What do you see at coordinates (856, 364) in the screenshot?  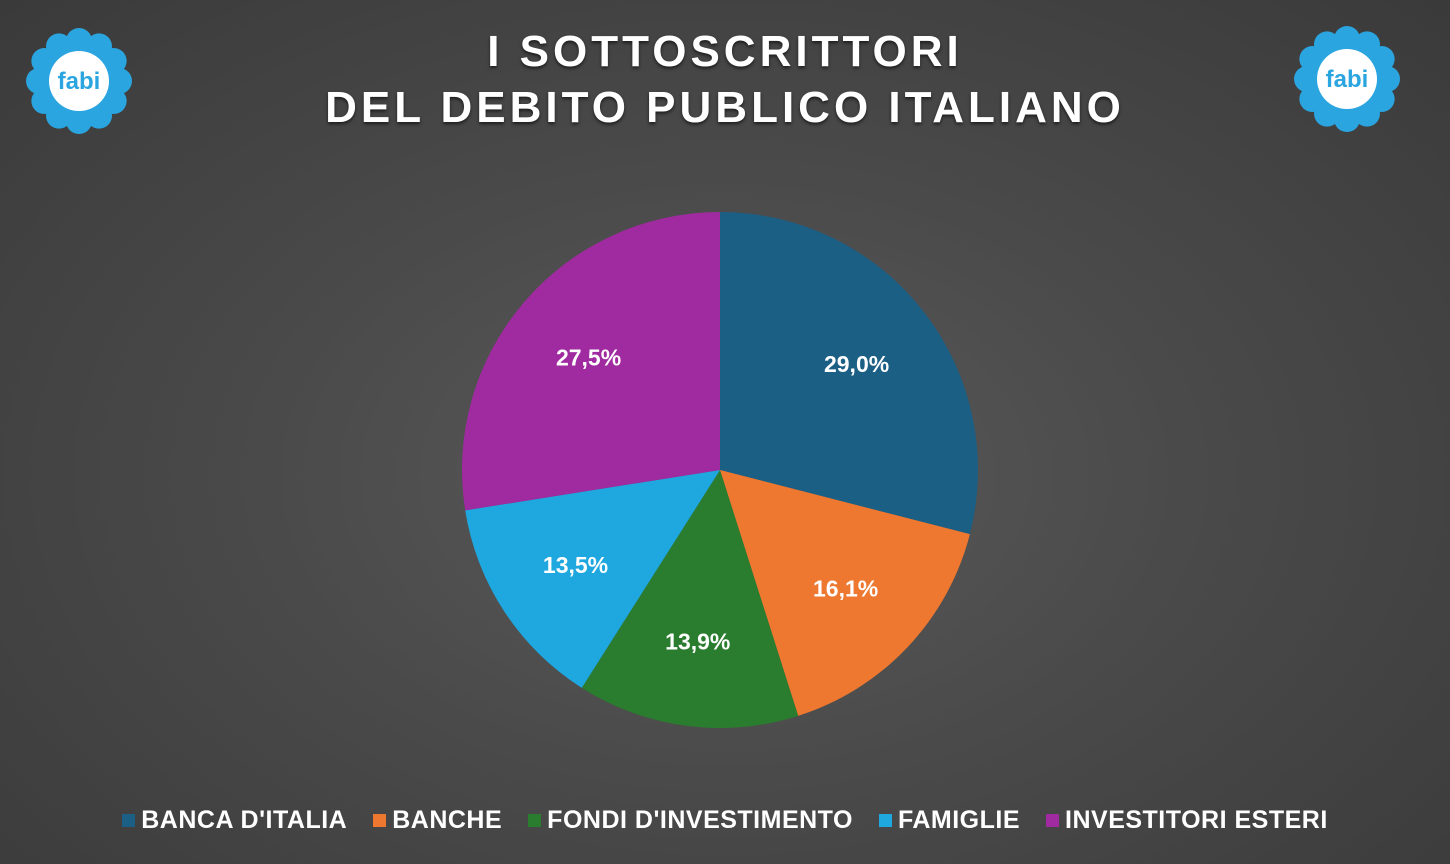 I see `pie-slice-label-1: 29,0%` at bounding box center [856, 364].